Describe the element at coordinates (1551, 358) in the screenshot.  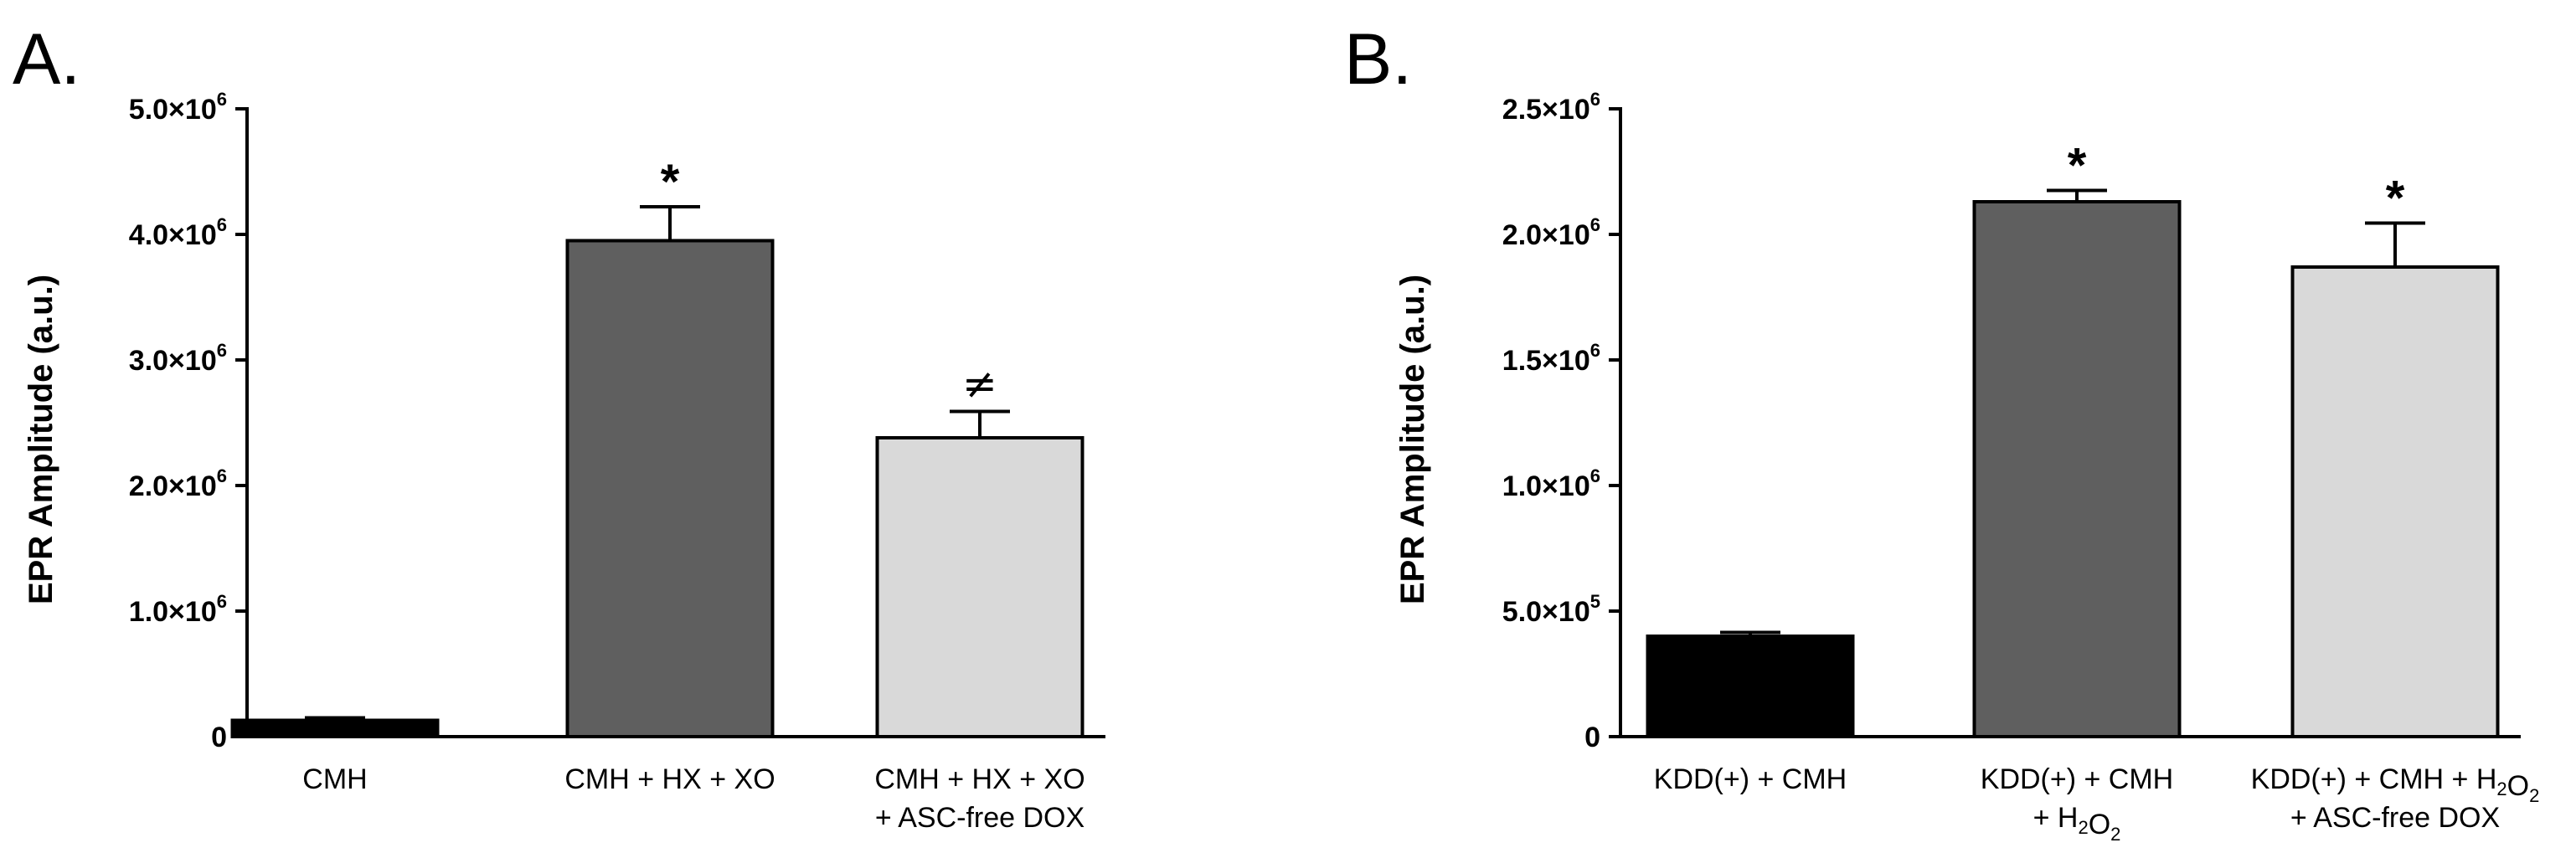
I see `y-tick-label: 1.5×10⁶` at that location.